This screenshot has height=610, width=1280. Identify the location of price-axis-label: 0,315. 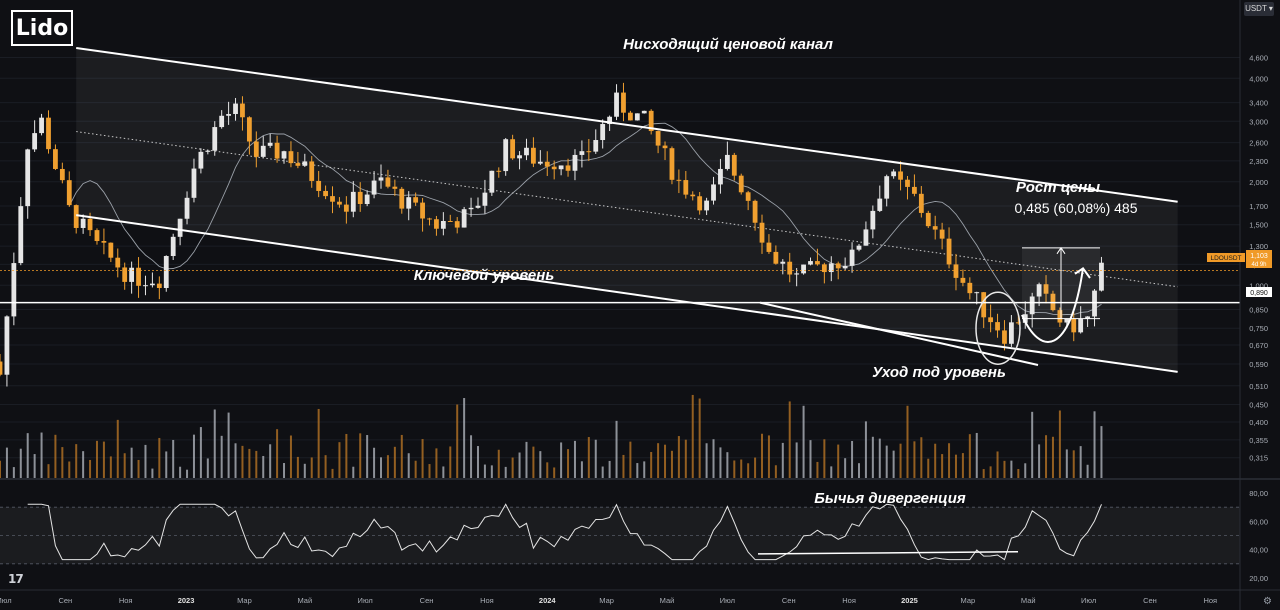
(1258, 458).